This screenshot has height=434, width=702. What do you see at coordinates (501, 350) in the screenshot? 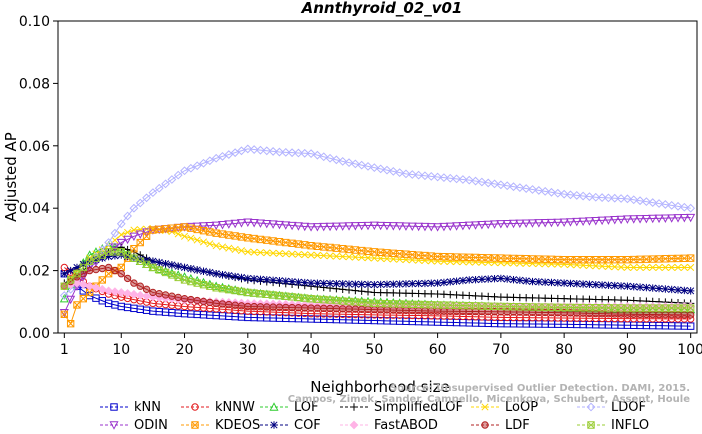
I see `x-tick-label: 70` at bounding box center [501, 350].